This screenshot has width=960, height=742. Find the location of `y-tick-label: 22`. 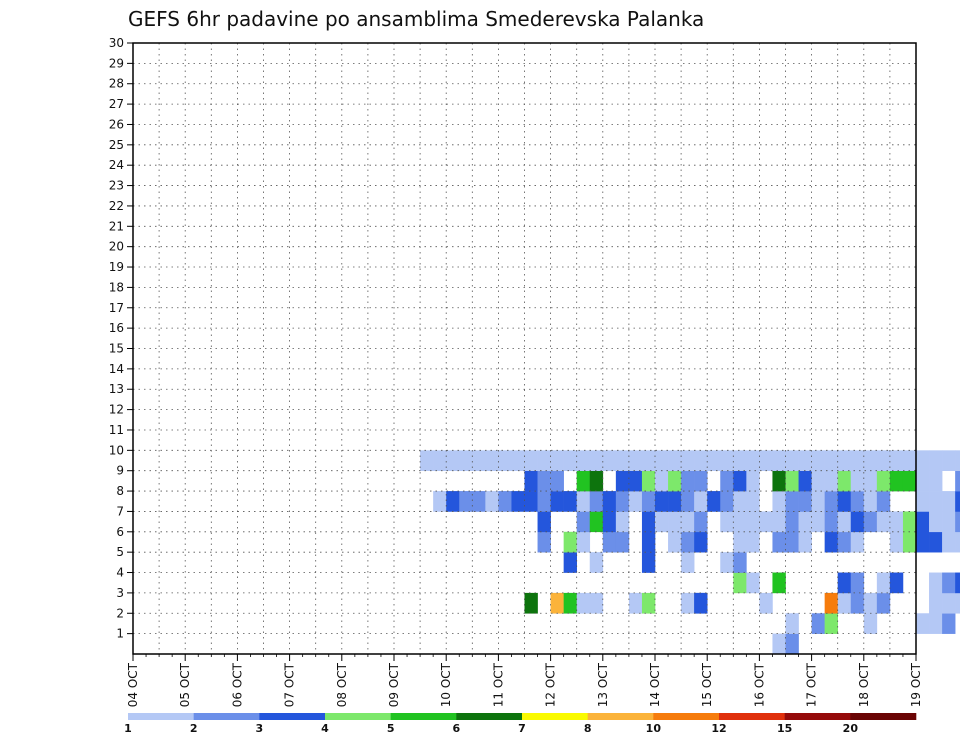

y-tick-label: 22 is located at coordinates (116, 206).